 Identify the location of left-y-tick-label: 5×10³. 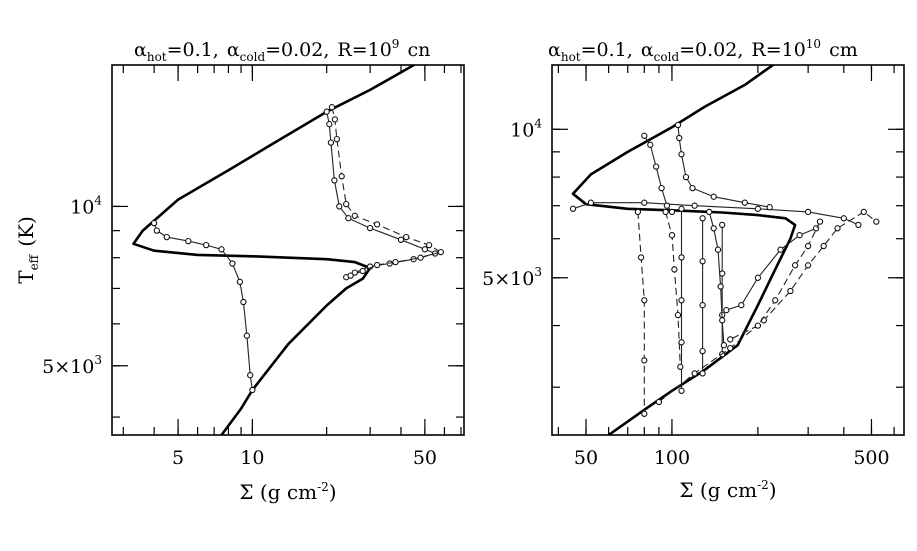
(72, 365).